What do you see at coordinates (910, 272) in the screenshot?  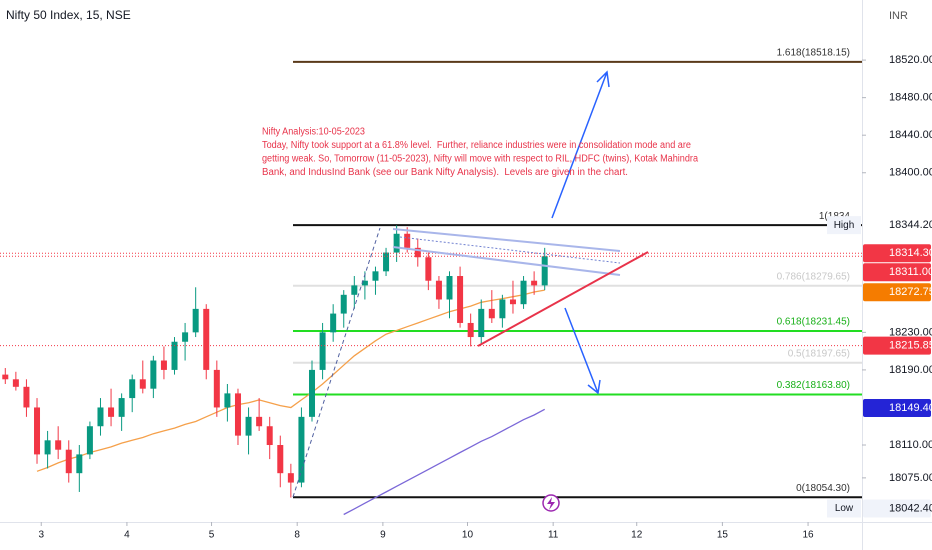 I see `price-label: 18311.00` at bounding box center [910, 272].